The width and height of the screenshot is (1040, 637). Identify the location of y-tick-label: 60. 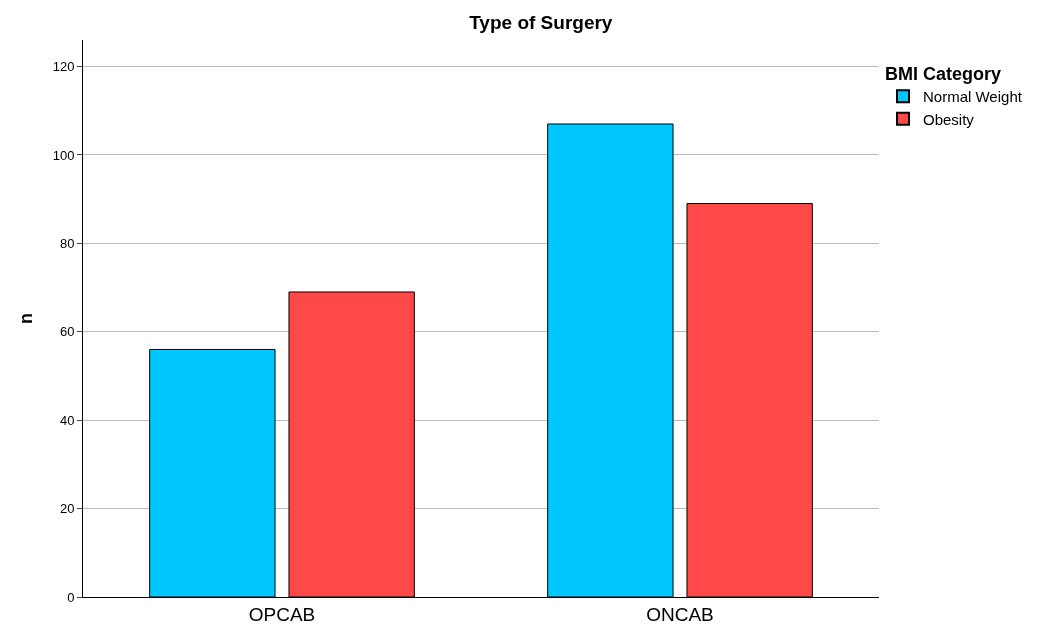
(67, 332).